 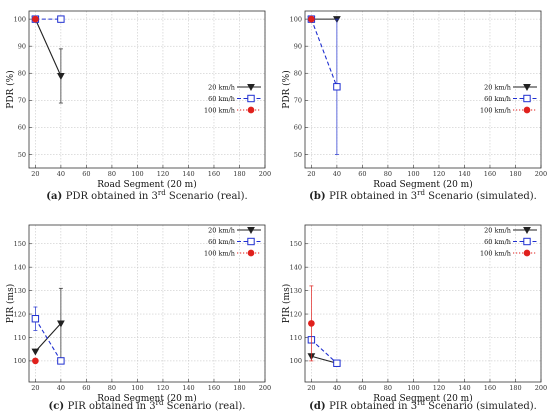 What do you see at coordinates (22, 101) in the screenshot?
I see `y-tick-label: 70` at bounding box center [22, 101].